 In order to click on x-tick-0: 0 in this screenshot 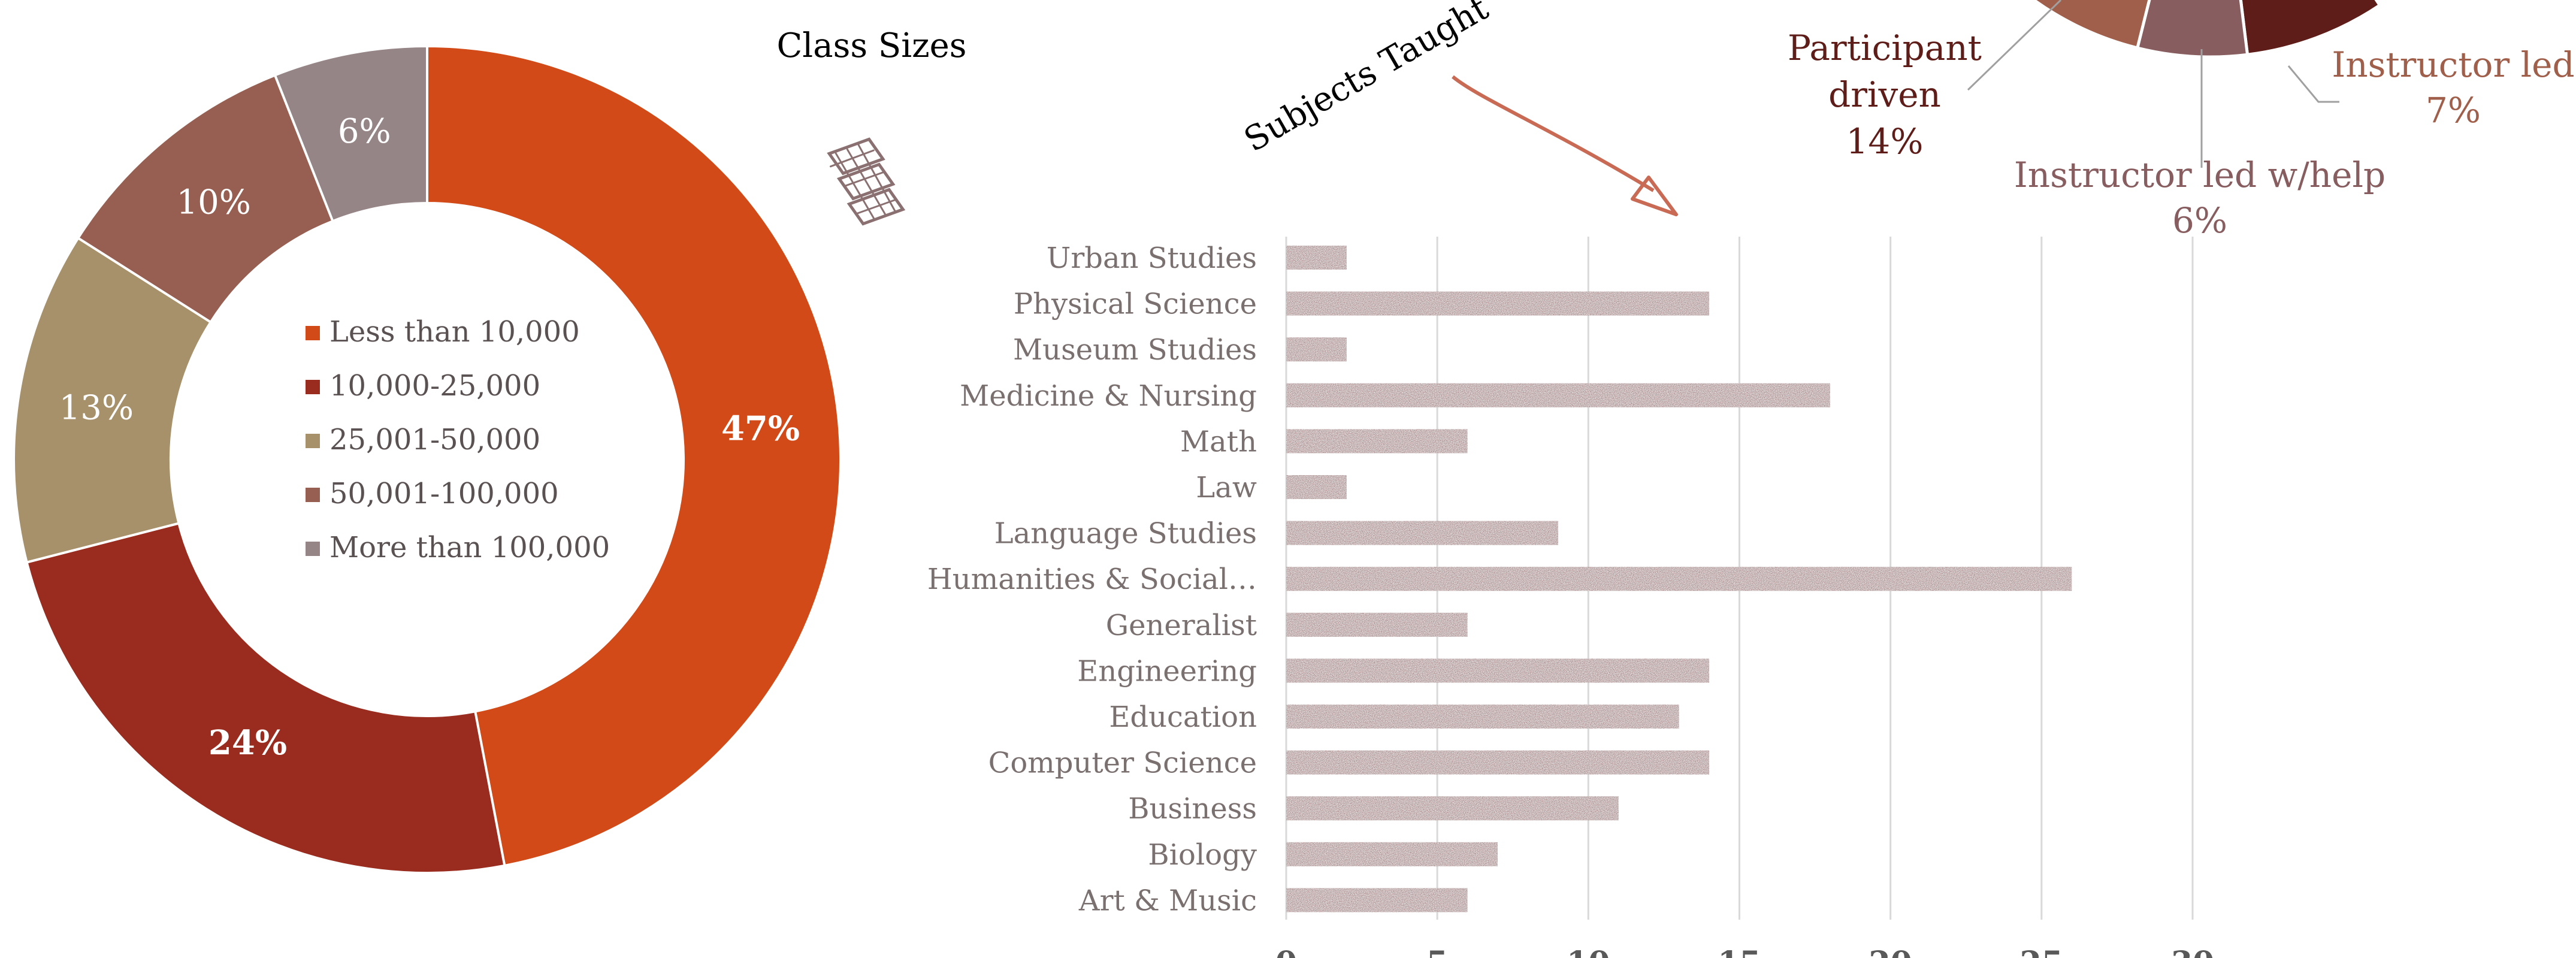, I will do `click(1286, 951)`.